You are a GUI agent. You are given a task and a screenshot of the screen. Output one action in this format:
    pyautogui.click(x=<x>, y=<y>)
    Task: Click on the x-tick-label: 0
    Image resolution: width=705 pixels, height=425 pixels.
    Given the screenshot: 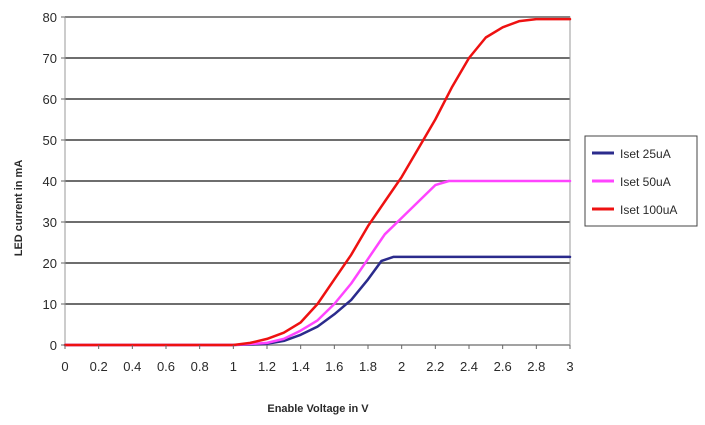 What is the action you would take?
    pyautogui.click(x=64, y=366)
    